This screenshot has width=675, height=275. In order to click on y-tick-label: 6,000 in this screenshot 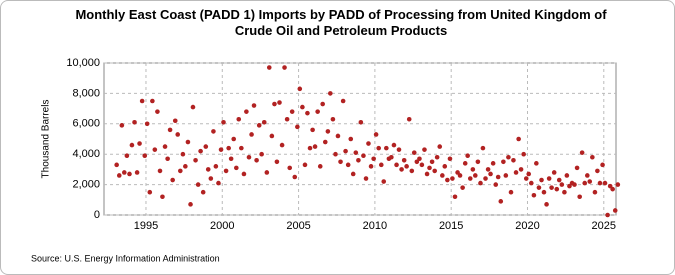, I will do `click(86, 124)`.